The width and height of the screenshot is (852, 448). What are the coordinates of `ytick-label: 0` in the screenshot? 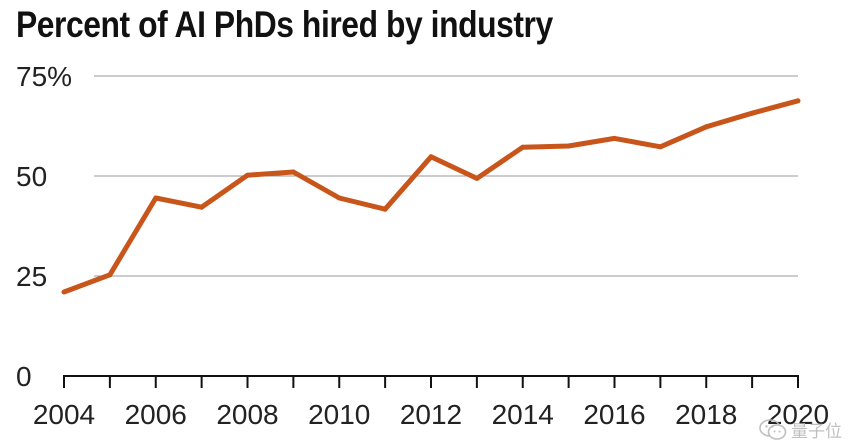 It's located at (24, 376).